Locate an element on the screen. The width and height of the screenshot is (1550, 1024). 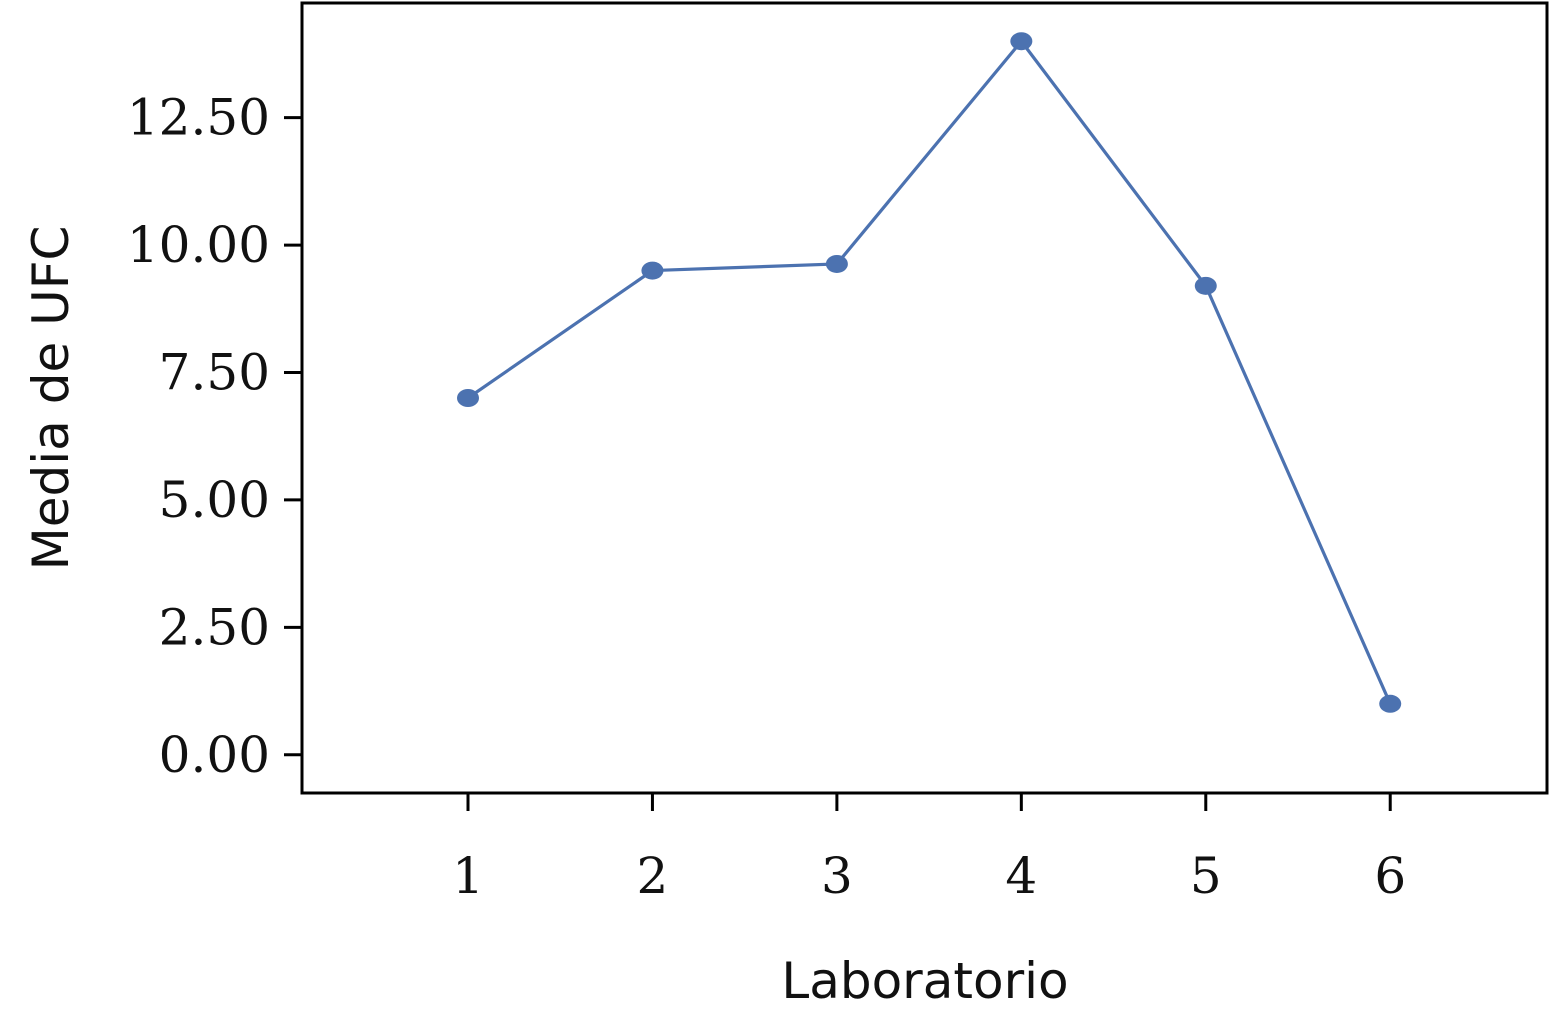
y-axis: 0.00 2.50 5.00 7.50 10.00 12.50 is located at coordinates (214, 436).